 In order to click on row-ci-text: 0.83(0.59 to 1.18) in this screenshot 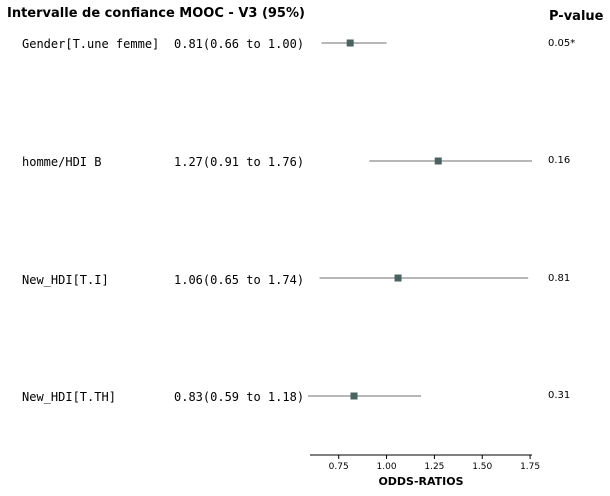, I will do `click(239, 397)`.